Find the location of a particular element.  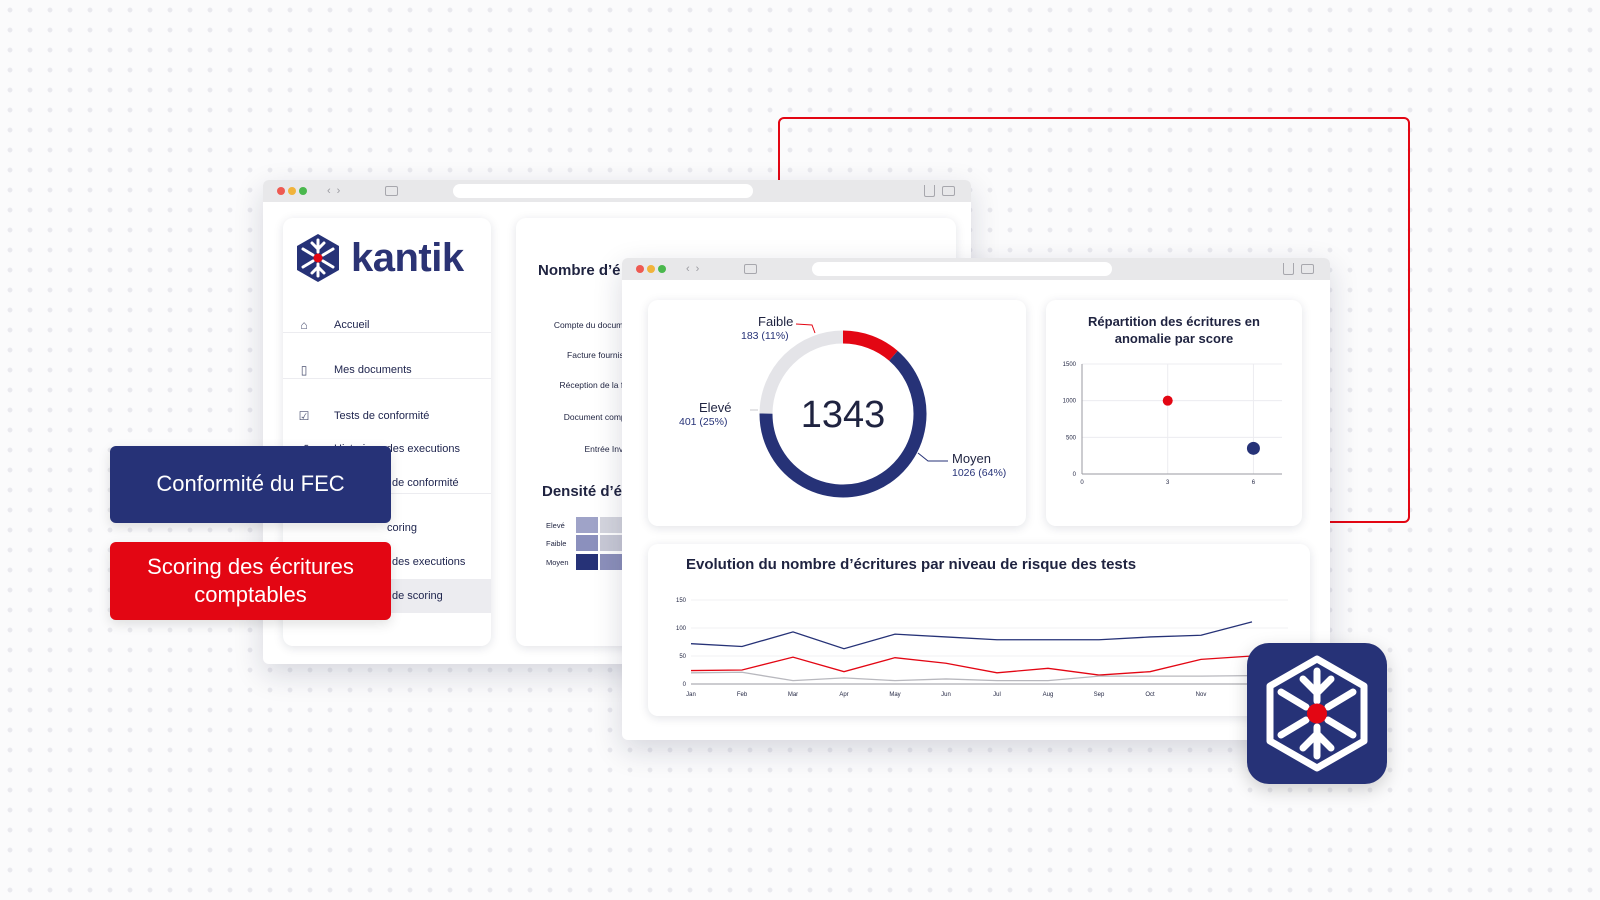

donut-segment-faible is located at coordinates (870, 345).